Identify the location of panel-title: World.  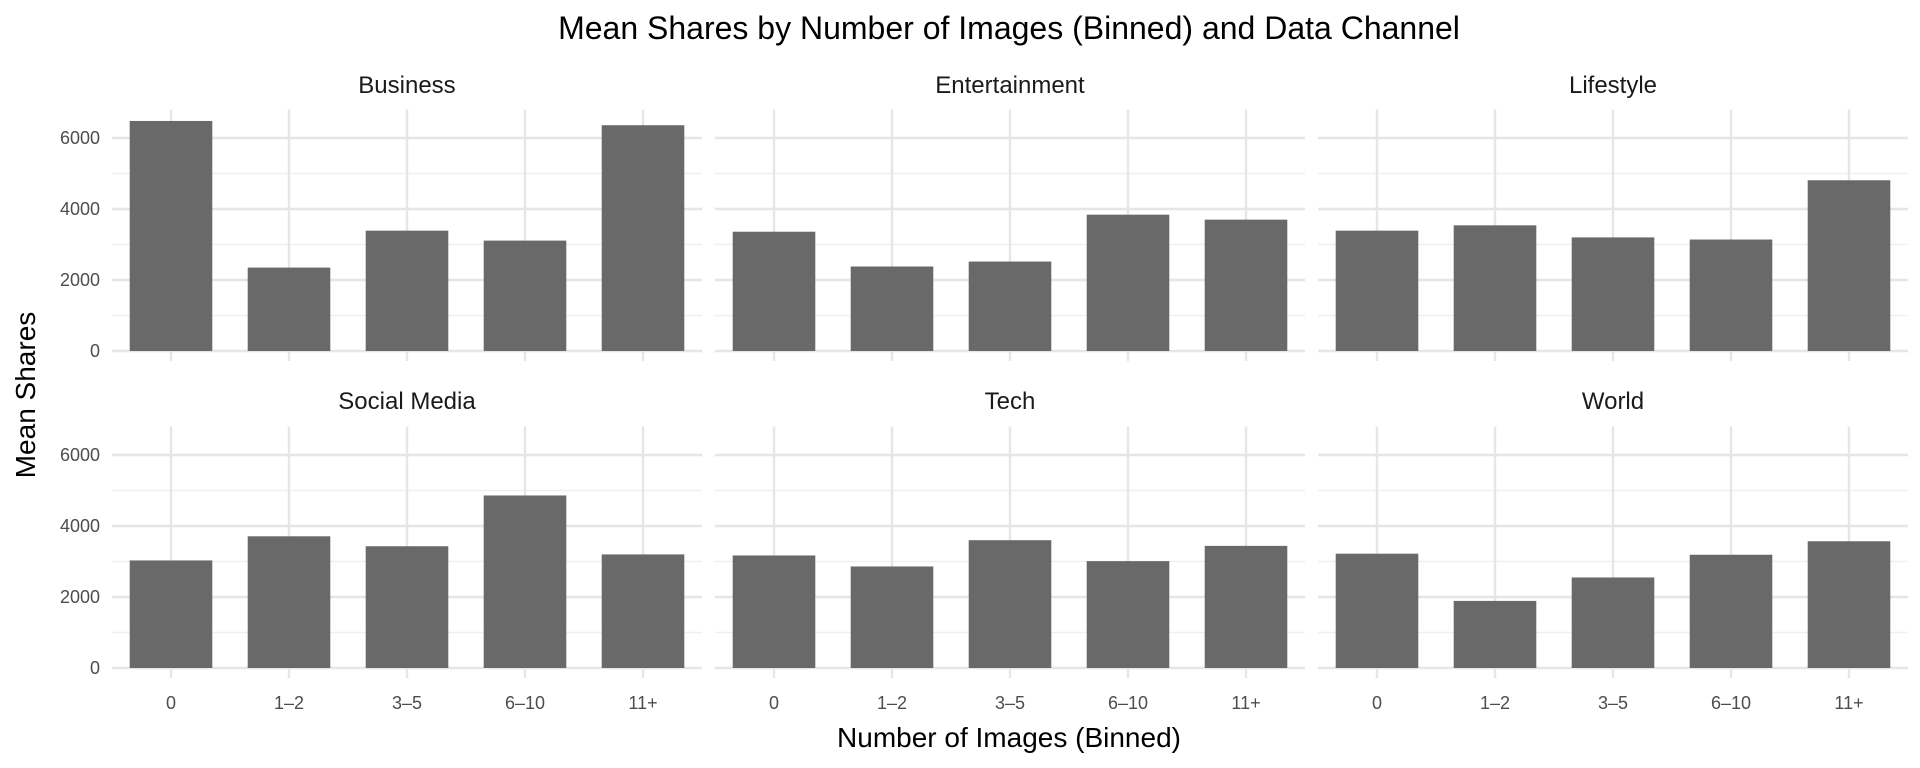
(1613, 401).